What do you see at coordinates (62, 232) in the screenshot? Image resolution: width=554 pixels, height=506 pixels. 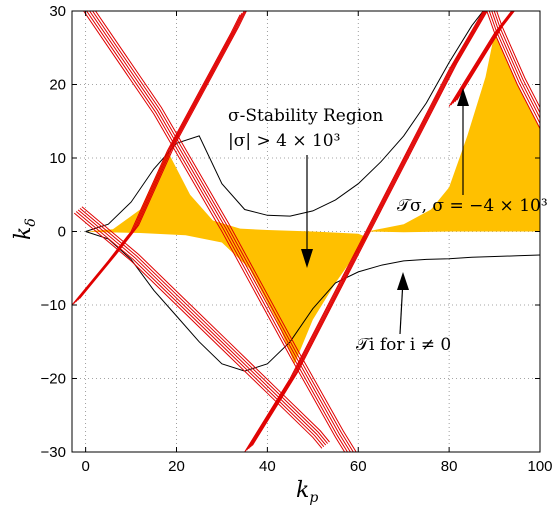 I see `y-tick-label: 0` at bounding box center [62, 232].